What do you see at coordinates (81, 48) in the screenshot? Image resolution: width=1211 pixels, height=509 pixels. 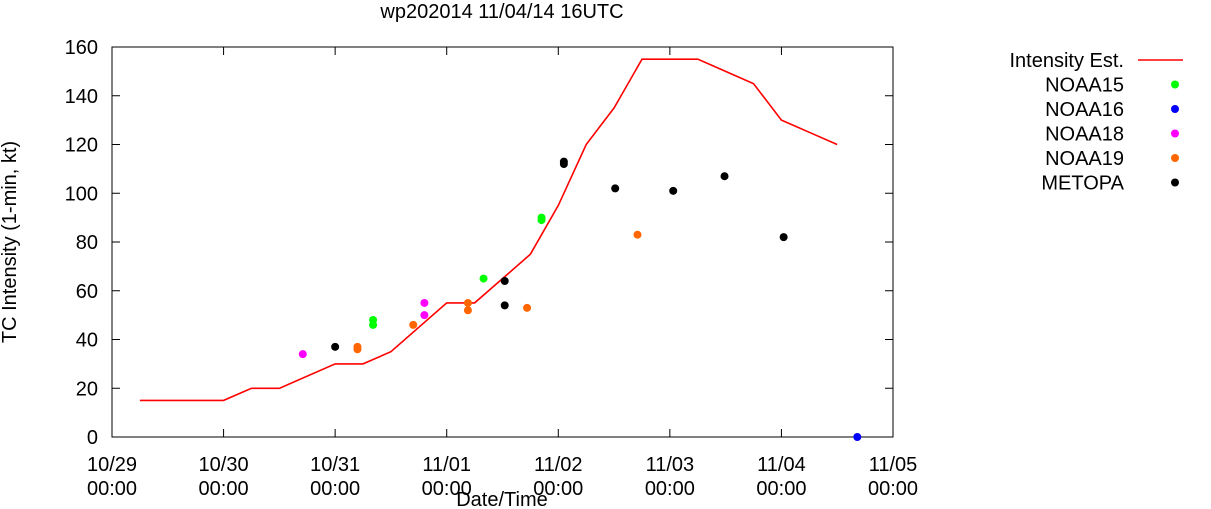 I see `y-tick-label: 160` at bounding box center [81, 48].